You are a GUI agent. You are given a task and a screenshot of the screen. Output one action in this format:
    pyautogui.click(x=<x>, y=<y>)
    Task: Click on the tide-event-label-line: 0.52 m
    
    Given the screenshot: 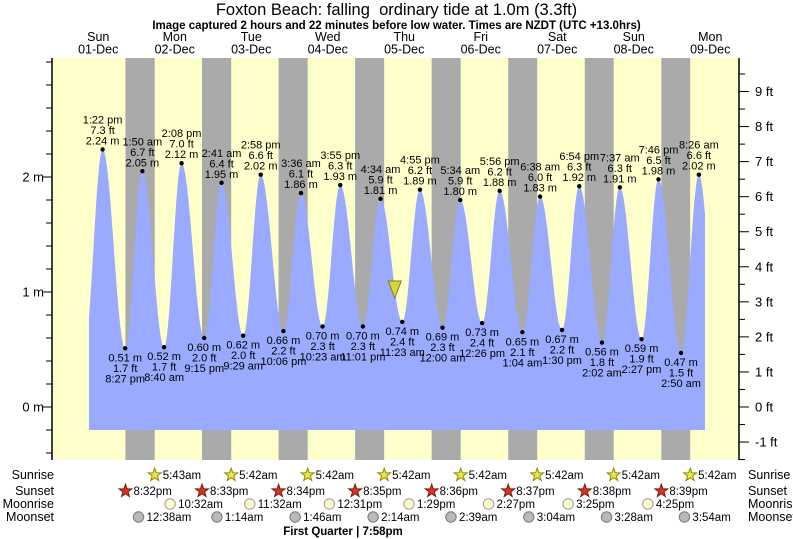 What is the action you would take?
    pyautogui.click(x=164, y=357)
    